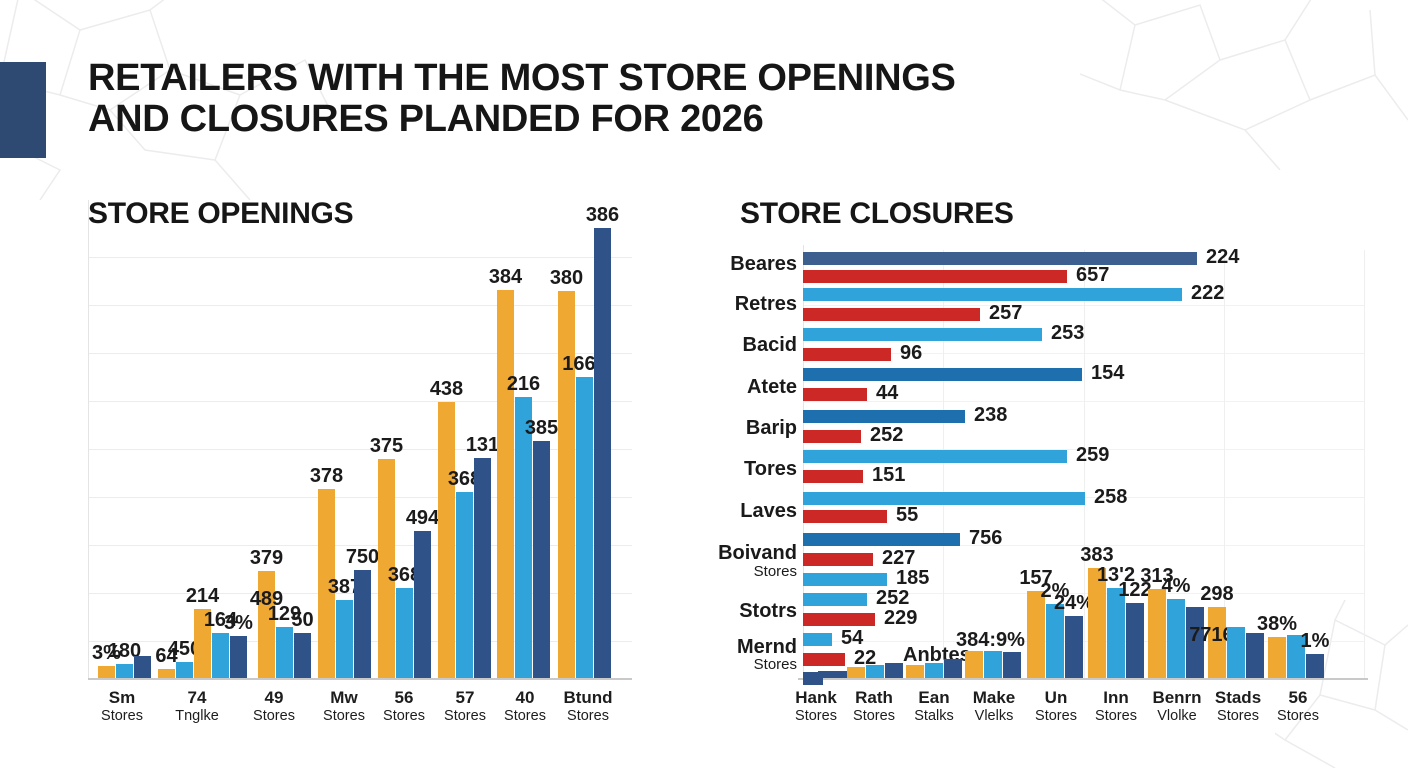 The image size is (1408, 768). I want to click on bar-value-label: 438, so click(446, 389).